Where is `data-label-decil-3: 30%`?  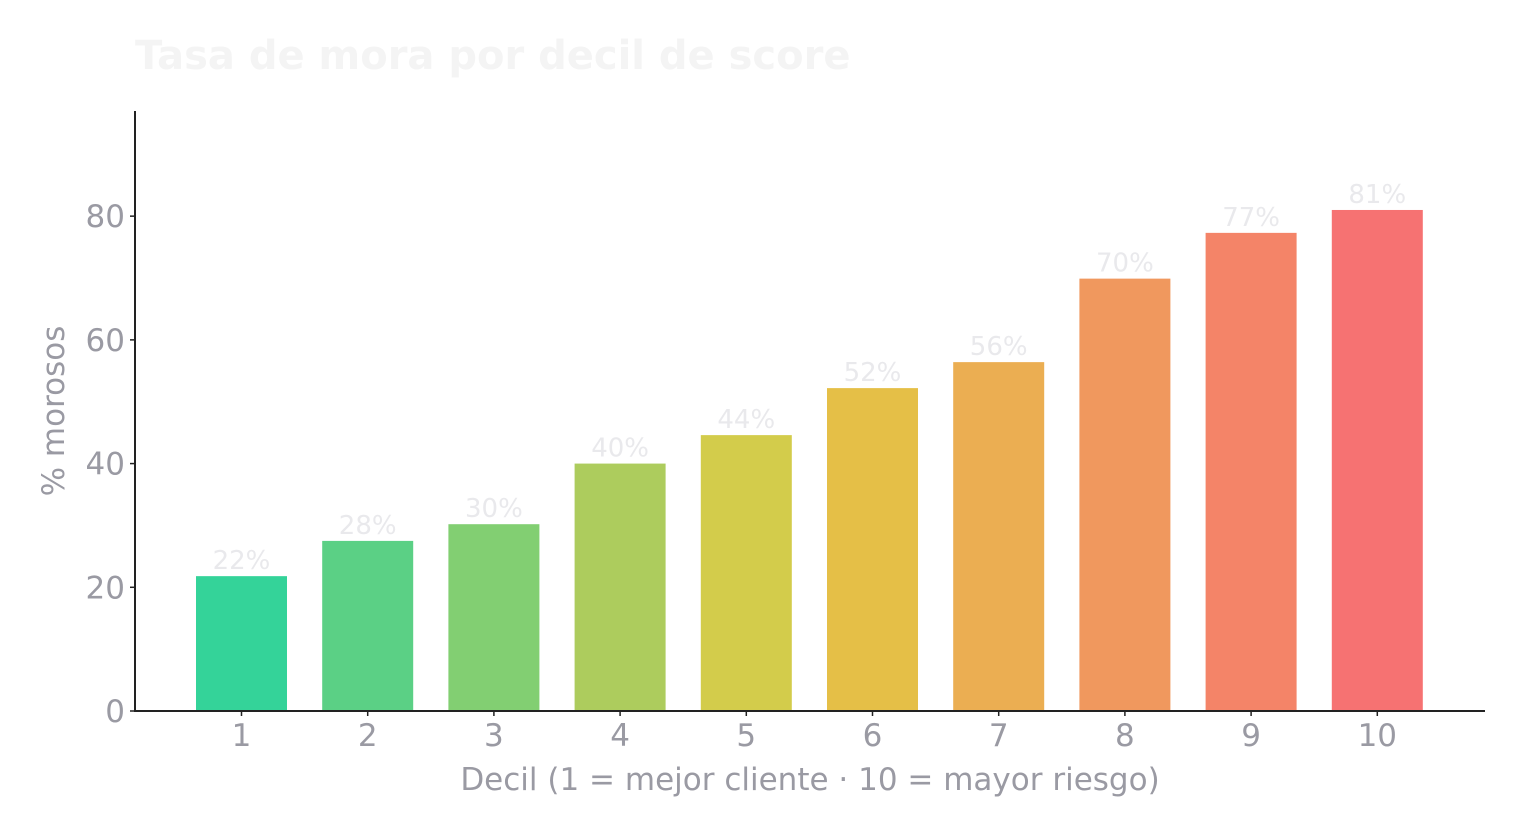 data-label-decil-3: 30% is located at coordinates (494, 509).